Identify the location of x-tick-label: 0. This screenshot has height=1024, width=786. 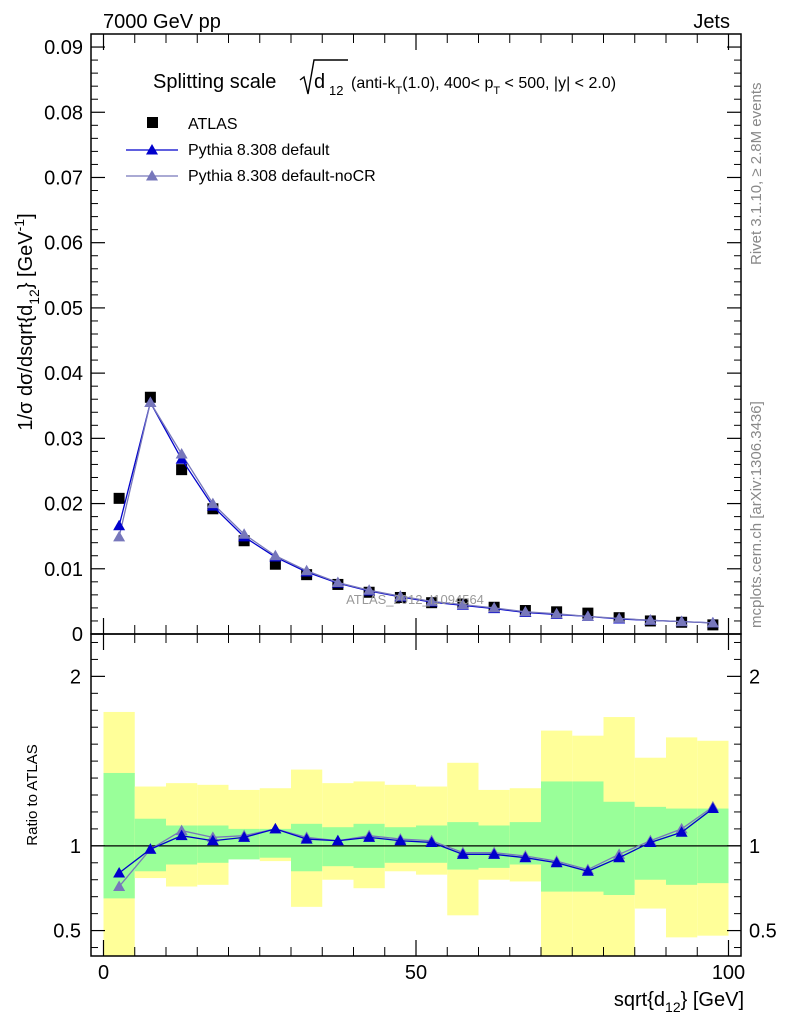
(103, 973).